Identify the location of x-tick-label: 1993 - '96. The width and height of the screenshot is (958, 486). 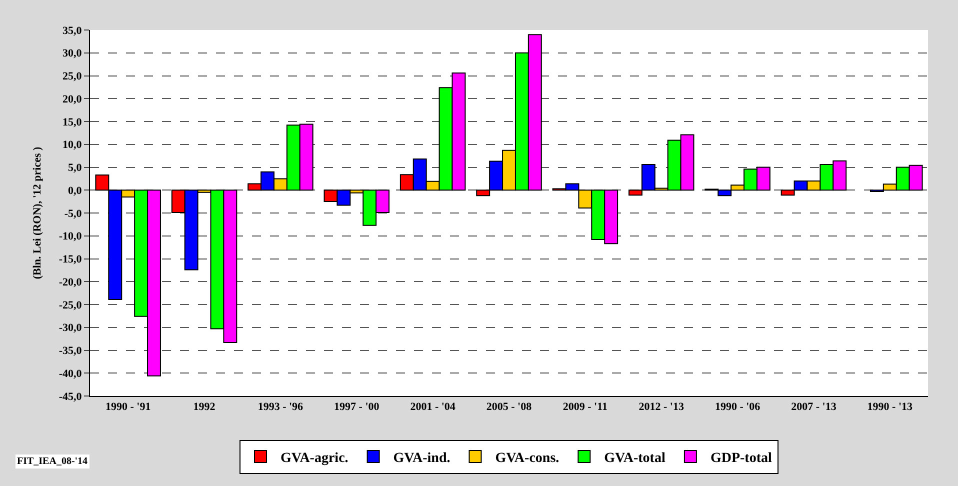
(281, 407).